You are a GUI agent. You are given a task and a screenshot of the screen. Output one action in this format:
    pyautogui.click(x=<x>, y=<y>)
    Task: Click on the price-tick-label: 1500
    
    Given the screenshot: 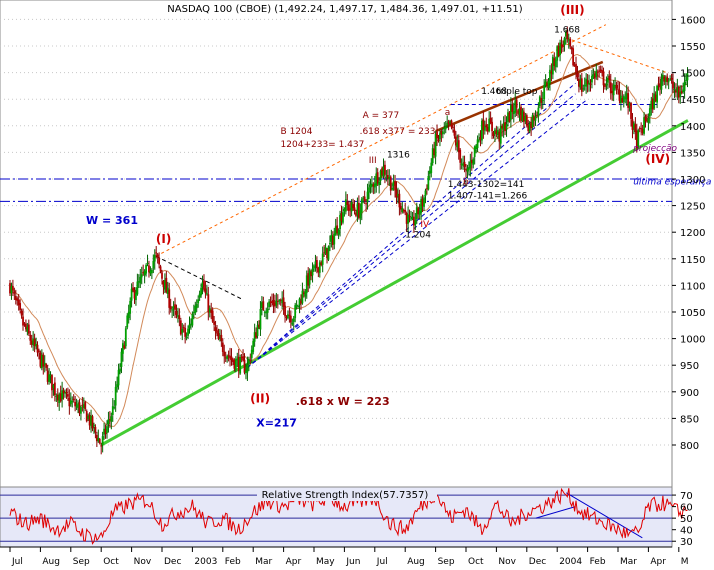 What is the action you would take?
    pyautogui.click(x=692, y=74)
    